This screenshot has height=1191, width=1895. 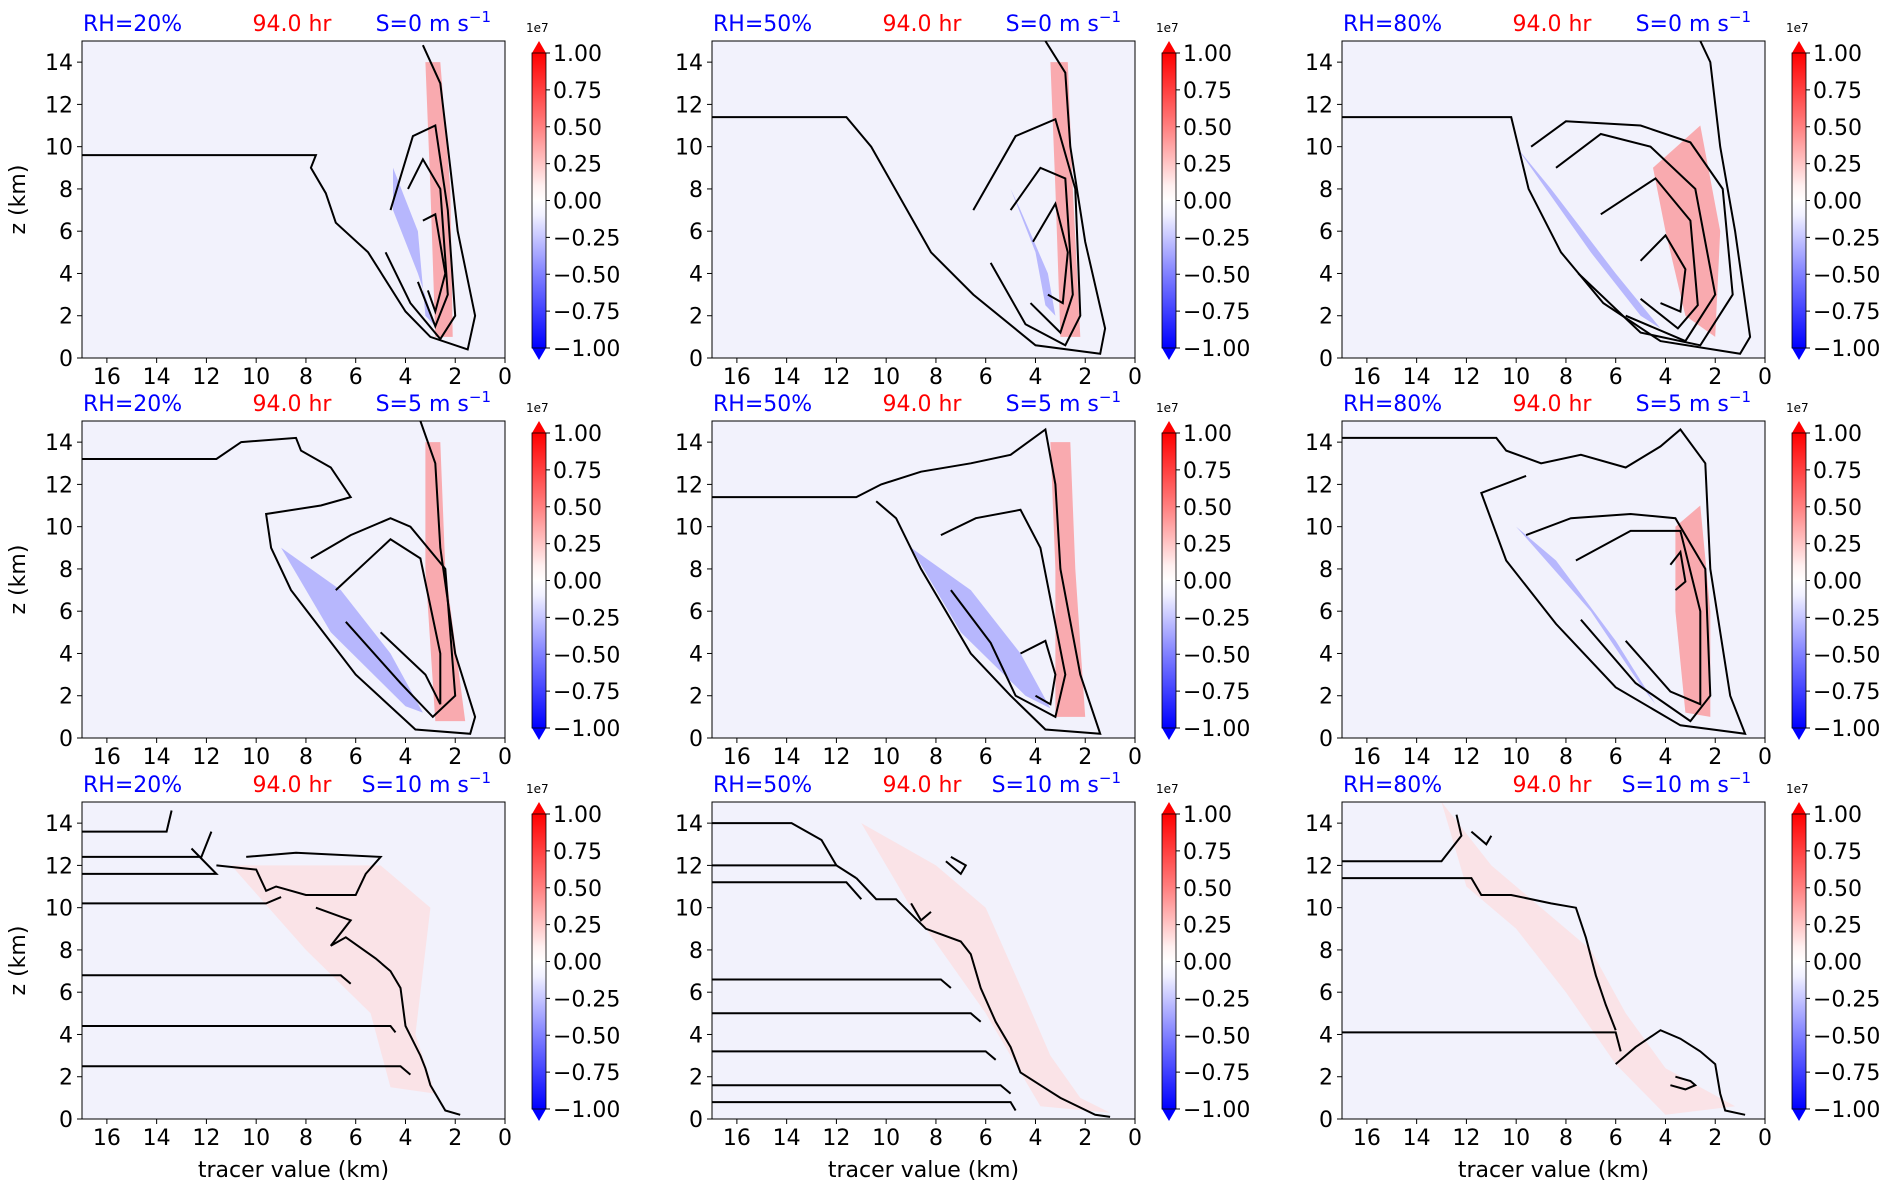 What do you see at coordinates (1319, 148) in the screenshot?
I see `y-tick-label: 10` at bounding box center [1319, 148].